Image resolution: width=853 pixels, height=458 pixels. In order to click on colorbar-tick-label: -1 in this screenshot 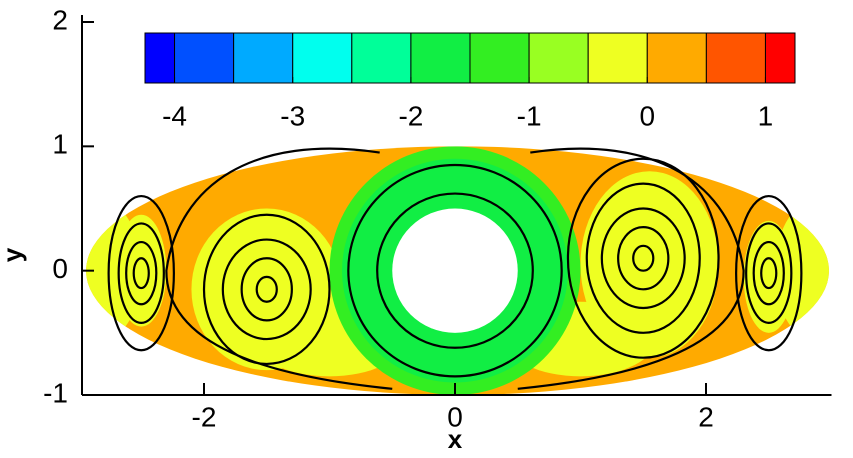, I will do `click(529, 115)`.